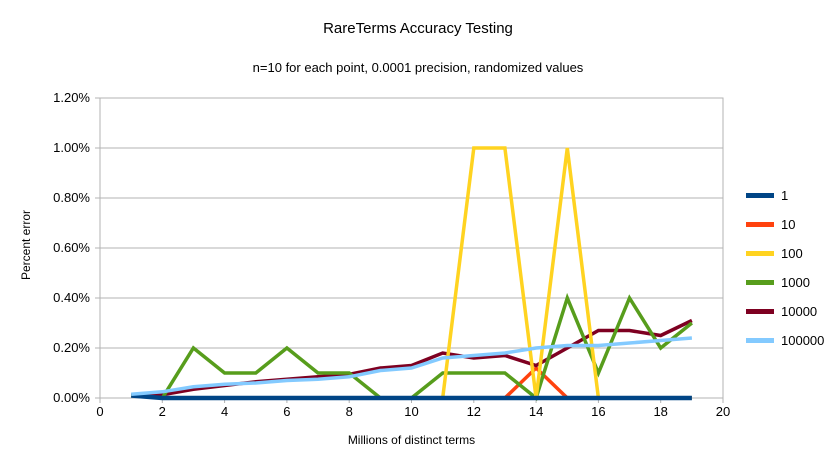 The height and width of the screenshot is (470, 836). Describe the element at coordinates (598, 411) in the screenshot. I see `x-tick-label: 16` at that location.